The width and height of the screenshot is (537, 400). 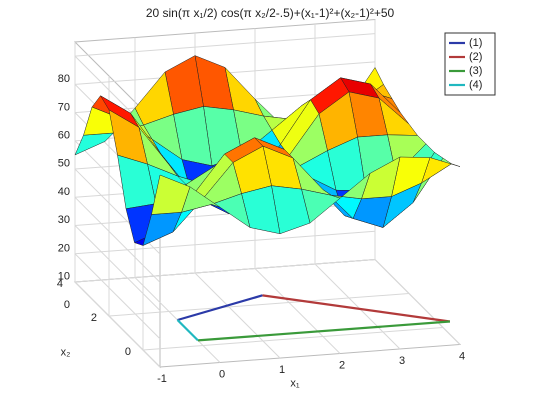 What do you see at coordinates (342, 365) in the screenshot?
I see `x-tick-label: 2` at bounding box center [342, 365].